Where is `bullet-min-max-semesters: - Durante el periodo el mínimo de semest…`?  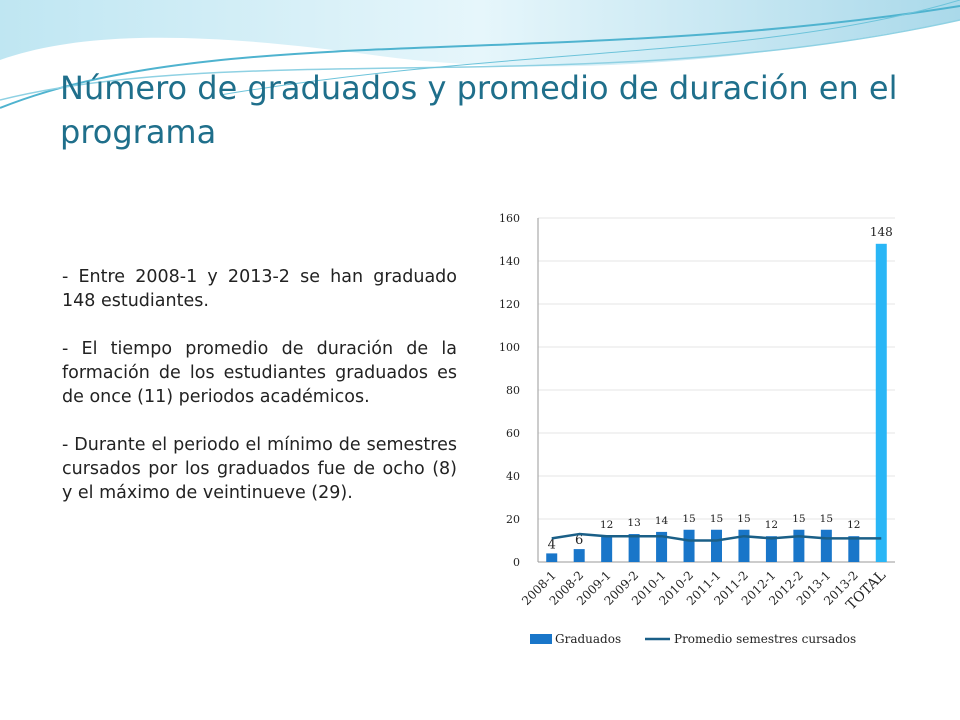 bullet-min-max-semesters: - Durante el periodo el mínimo de semest… is located at coordinates (259, 469).